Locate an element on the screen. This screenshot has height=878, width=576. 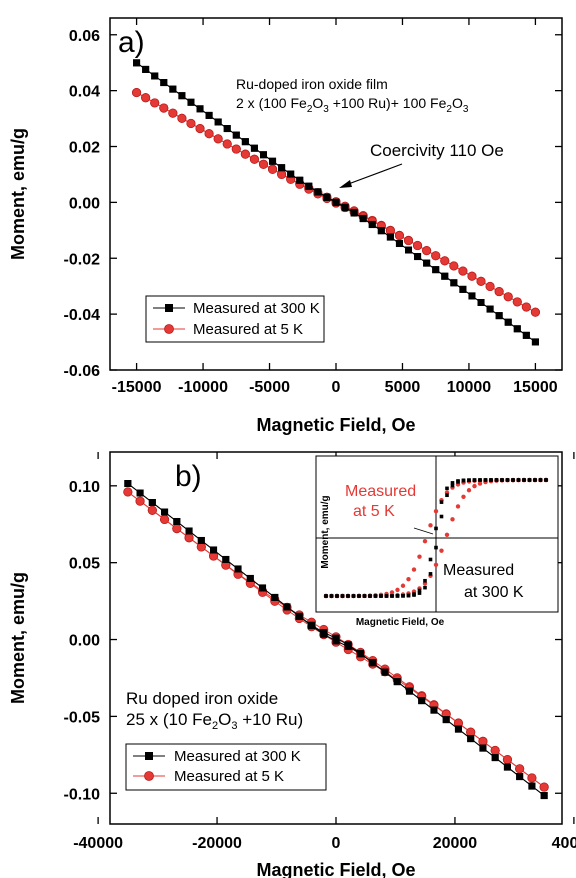
x-tick-label: 15000 is located at coordinates (535, 387).